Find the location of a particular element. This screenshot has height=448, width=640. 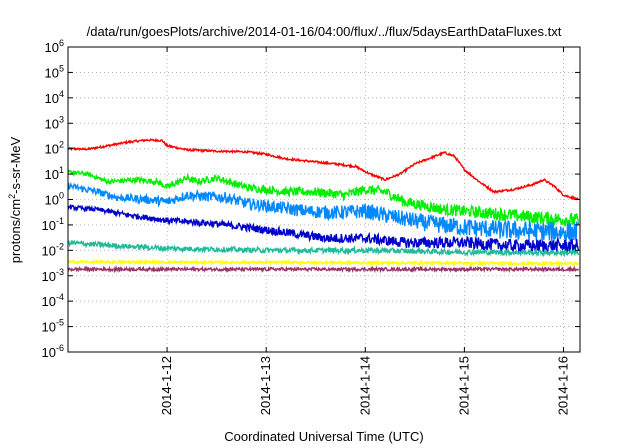

y-axis-label: protons/cm2-s-sr-MeV is located at coordinates (15, 199).